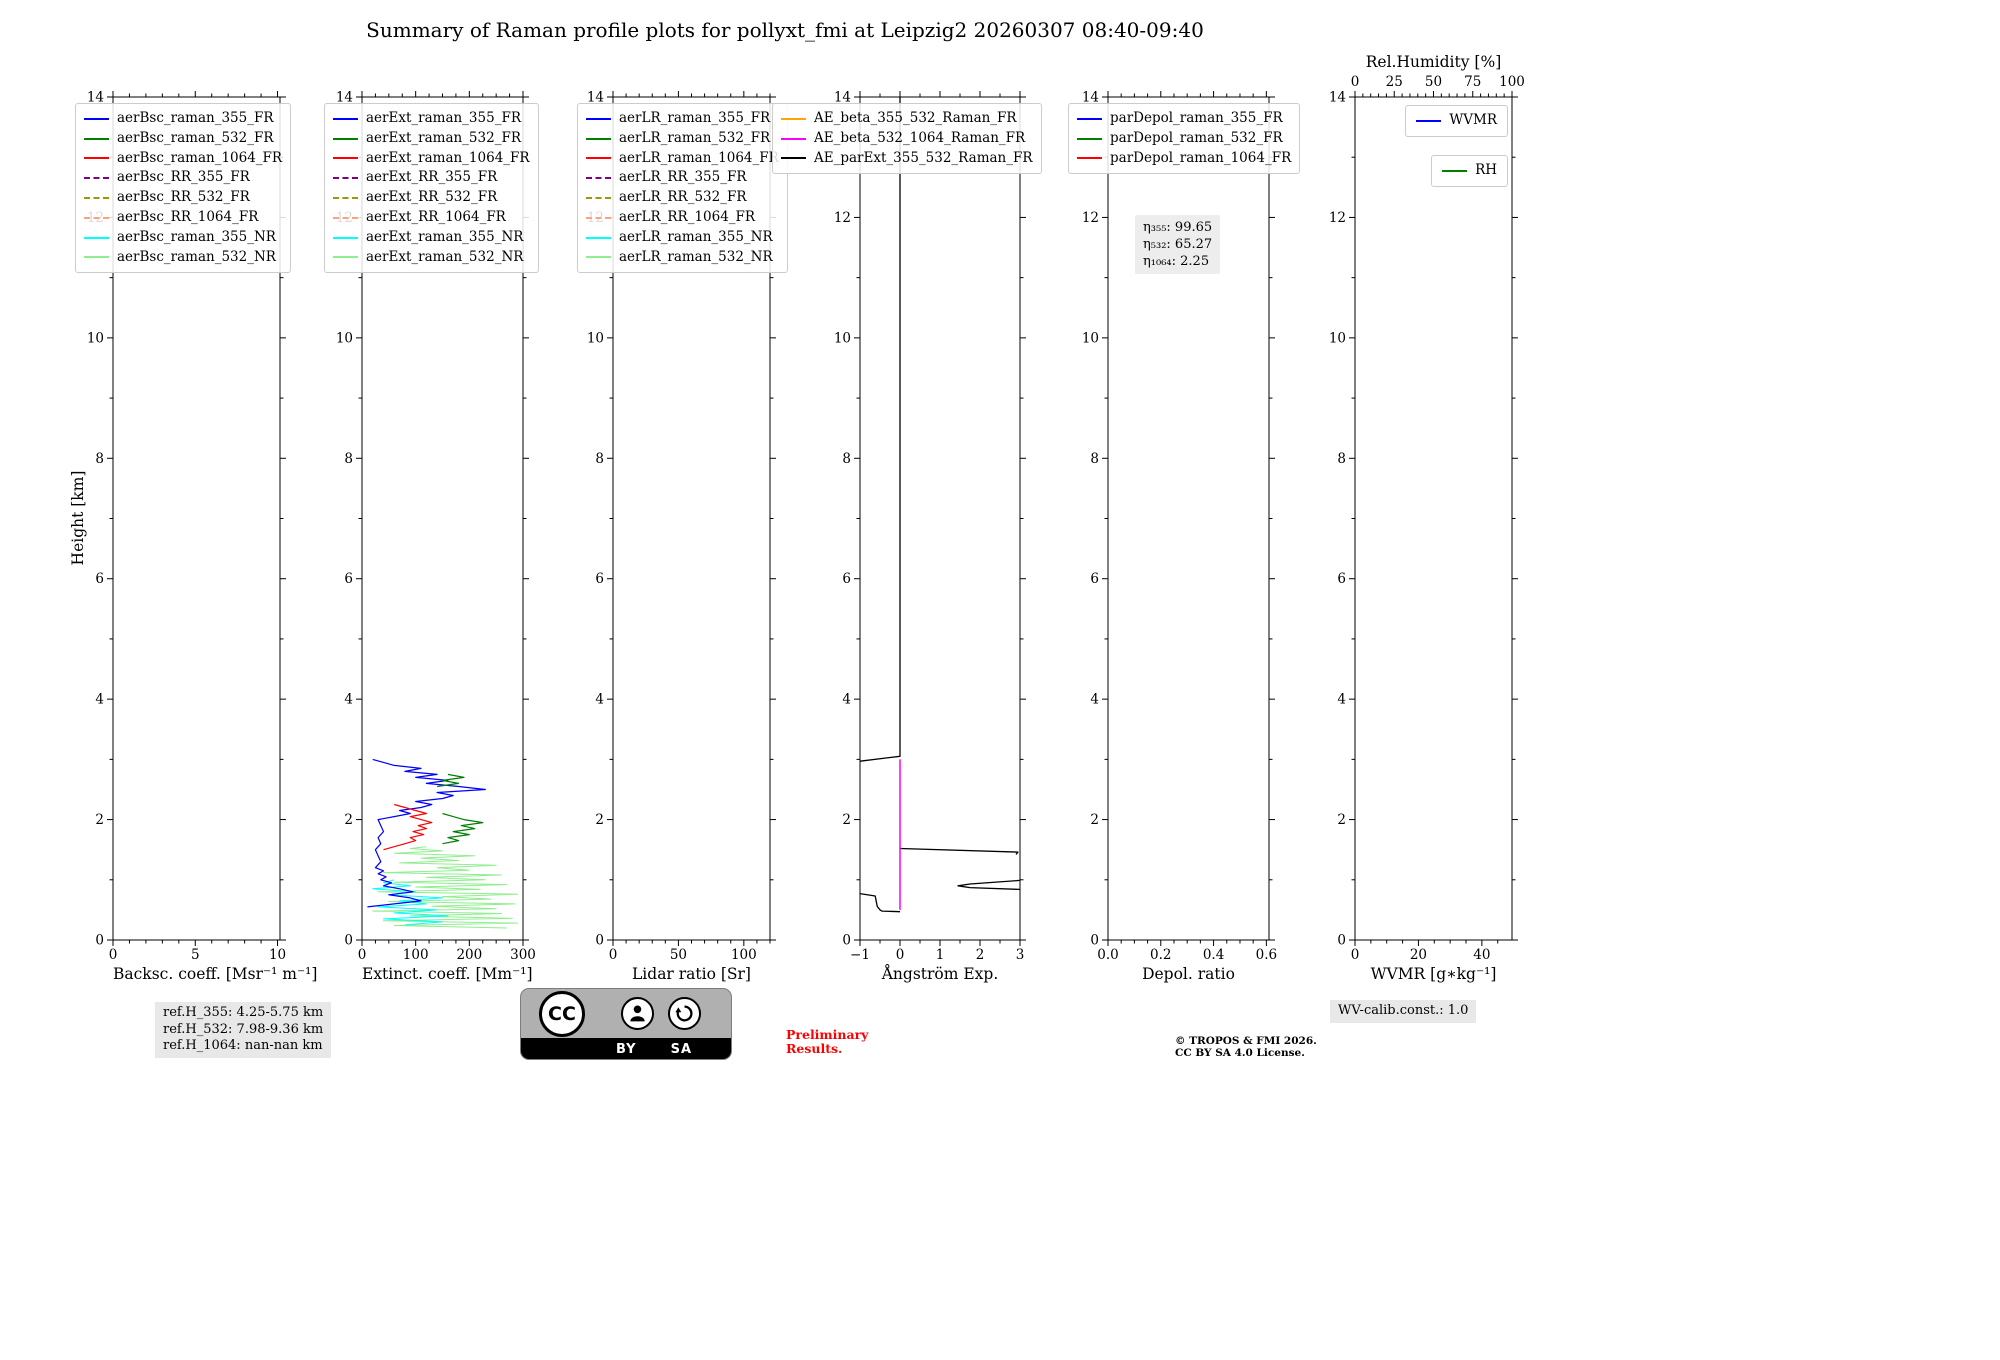 The height and width of the screenshot is (1360, 2000). Describe the element at coordinates (1213, 955) in the screenshot. I see `x-tick-label: 0.4` at that location.